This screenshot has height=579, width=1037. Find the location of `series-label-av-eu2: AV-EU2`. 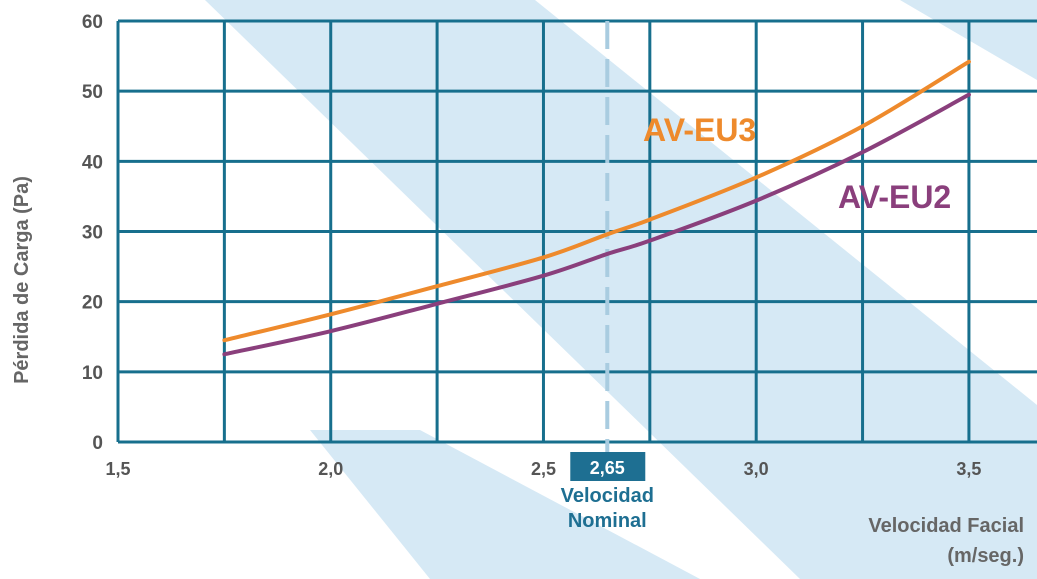

series-label-av-eu2: AV-EU2 is located at coordinates (894, 197).